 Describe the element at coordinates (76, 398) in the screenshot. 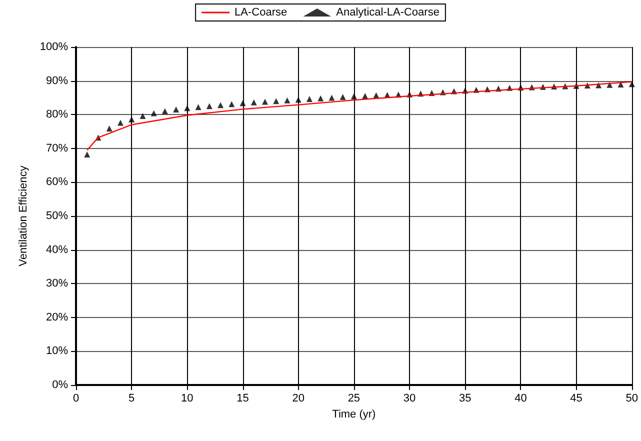

I see `x-tick-label: 0` at that location.